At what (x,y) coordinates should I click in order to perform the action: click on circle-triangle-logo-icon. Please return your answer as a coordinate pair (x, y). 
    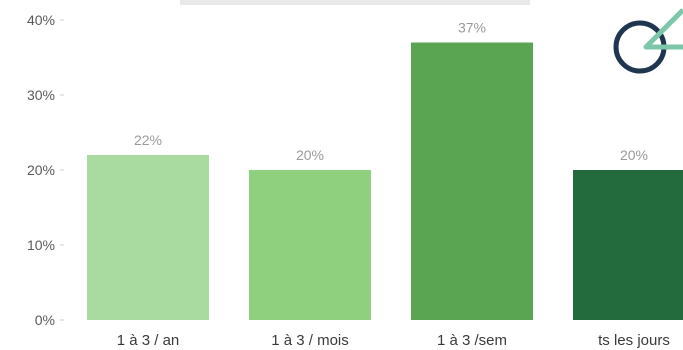
    Looking at the image, I should click on (648, 41).